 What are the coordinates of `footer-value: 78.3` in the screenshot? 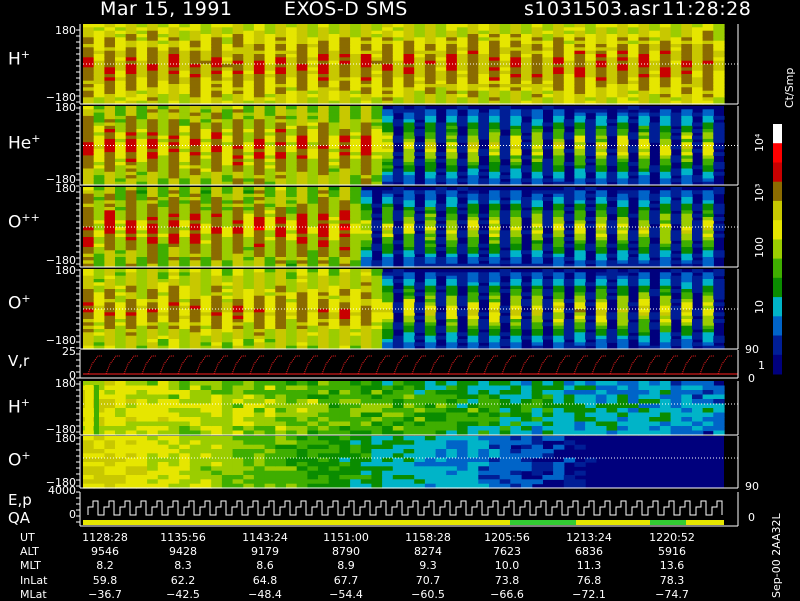 It's located at (672, 580).